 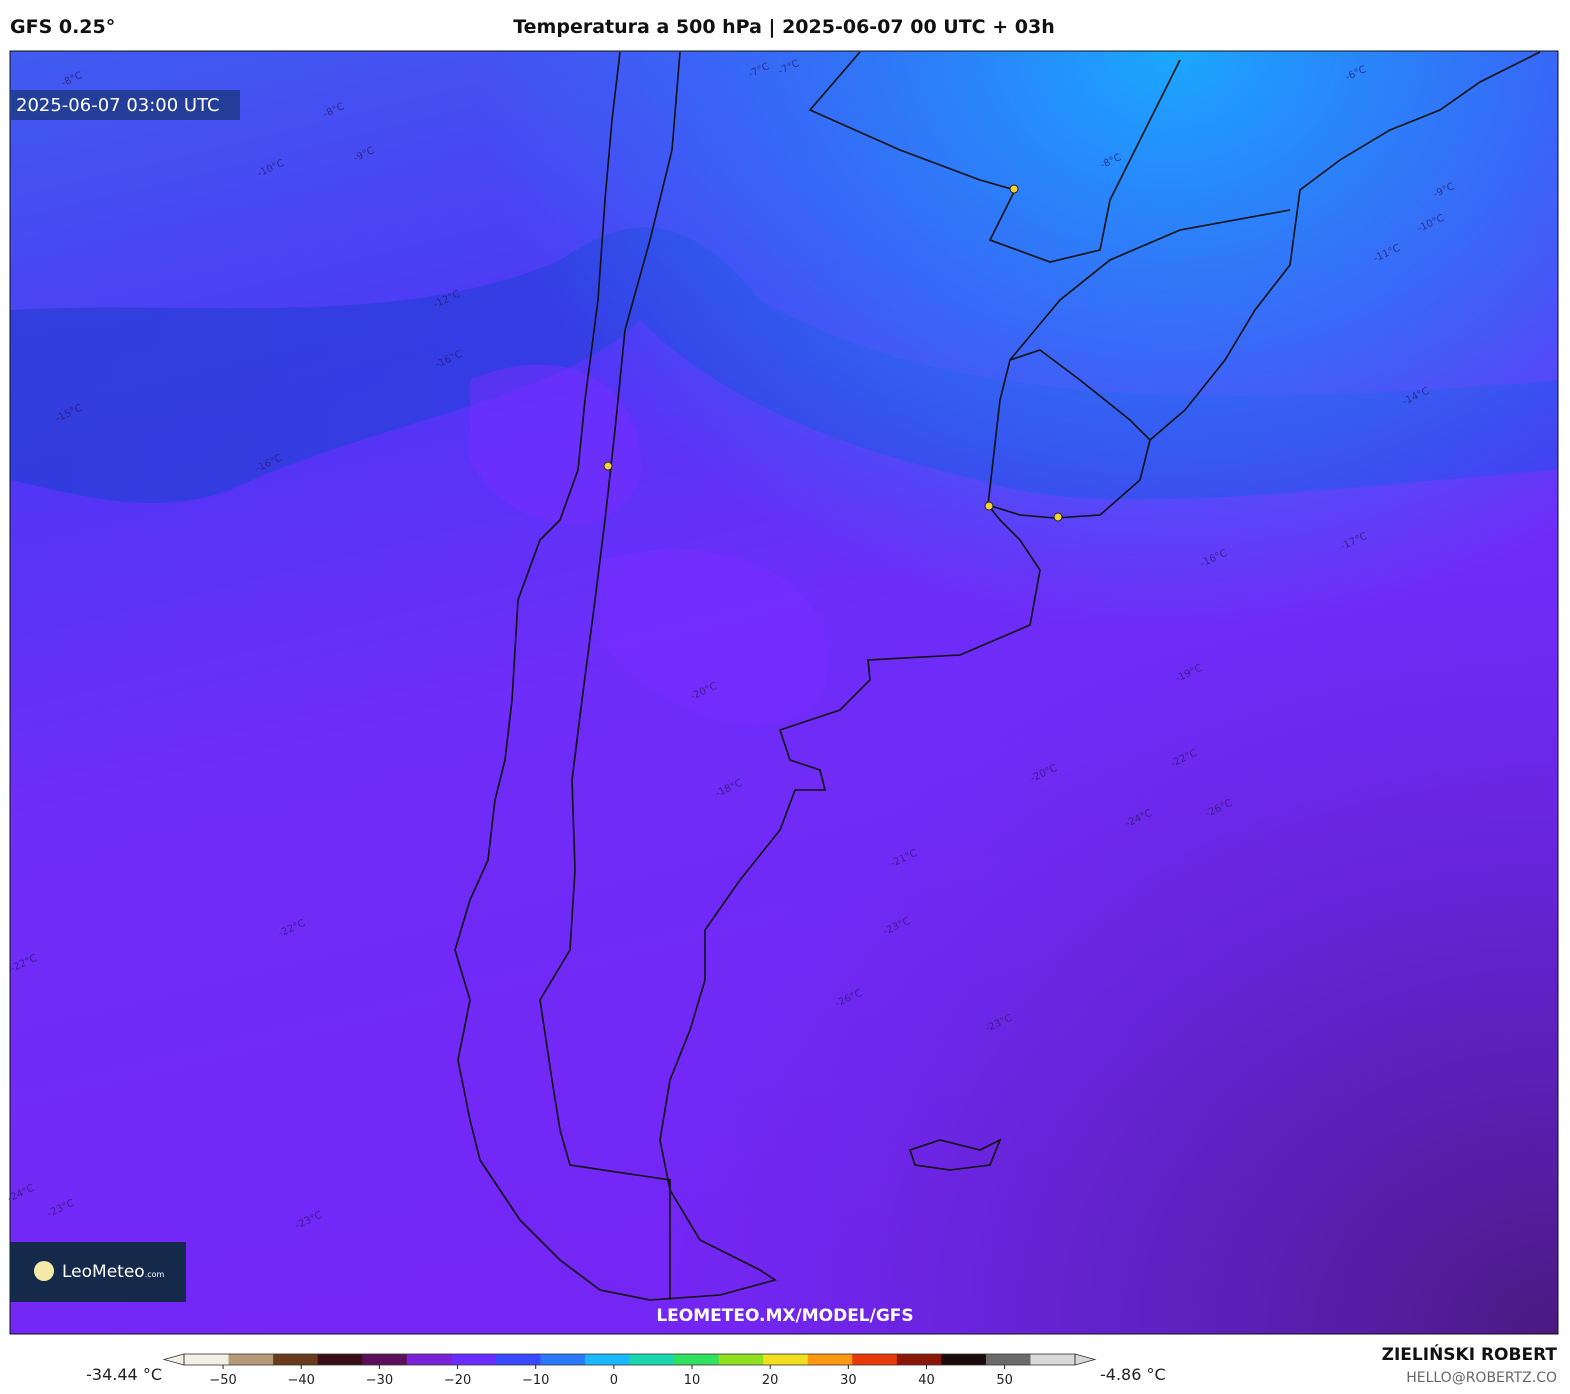 I want to click on colorbar-tick-label: −30, so click(x=379, y=1380).